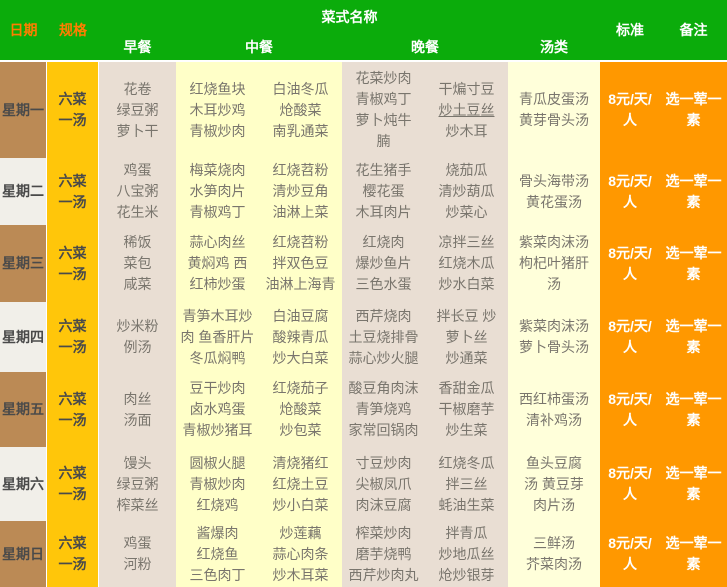 The width and height of the screenshot is (727, 587). Describe the element at coordinates (137, 191) in the screenshot. I see `breakfast-cell-line: 八宝粥` at that location.